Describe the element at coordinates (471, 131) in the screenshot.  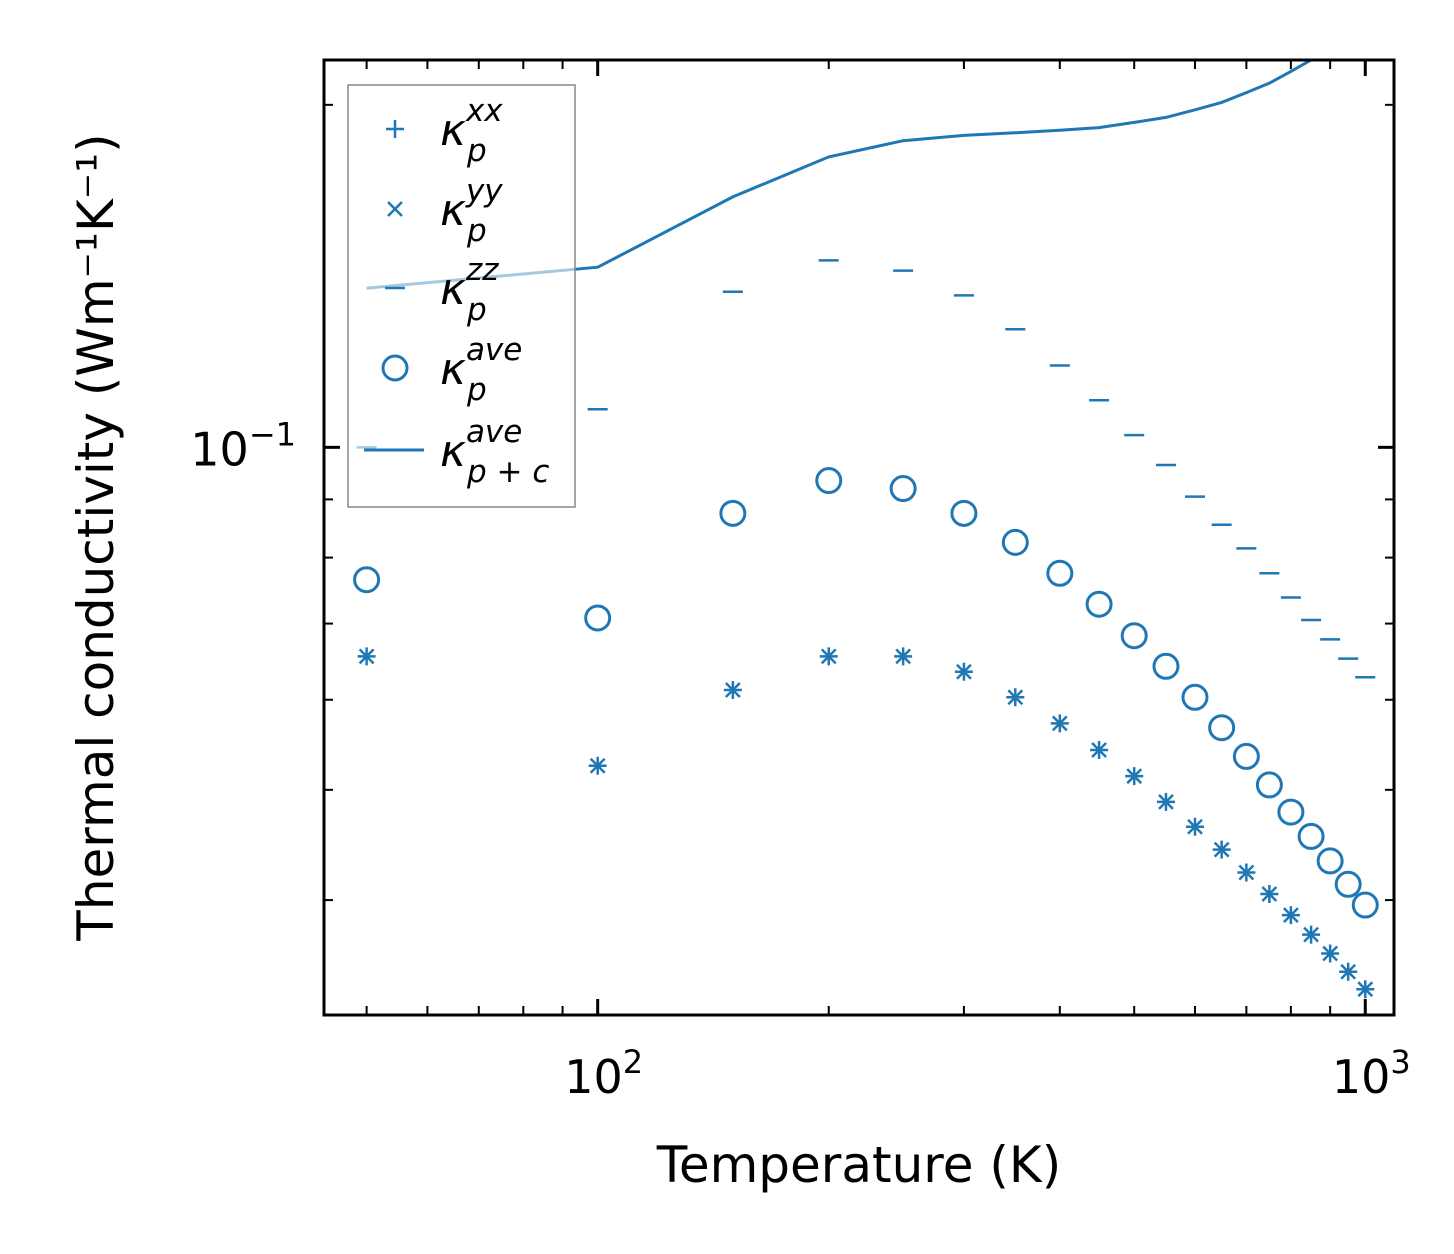
I see `legend-label: κxx p` at that location.